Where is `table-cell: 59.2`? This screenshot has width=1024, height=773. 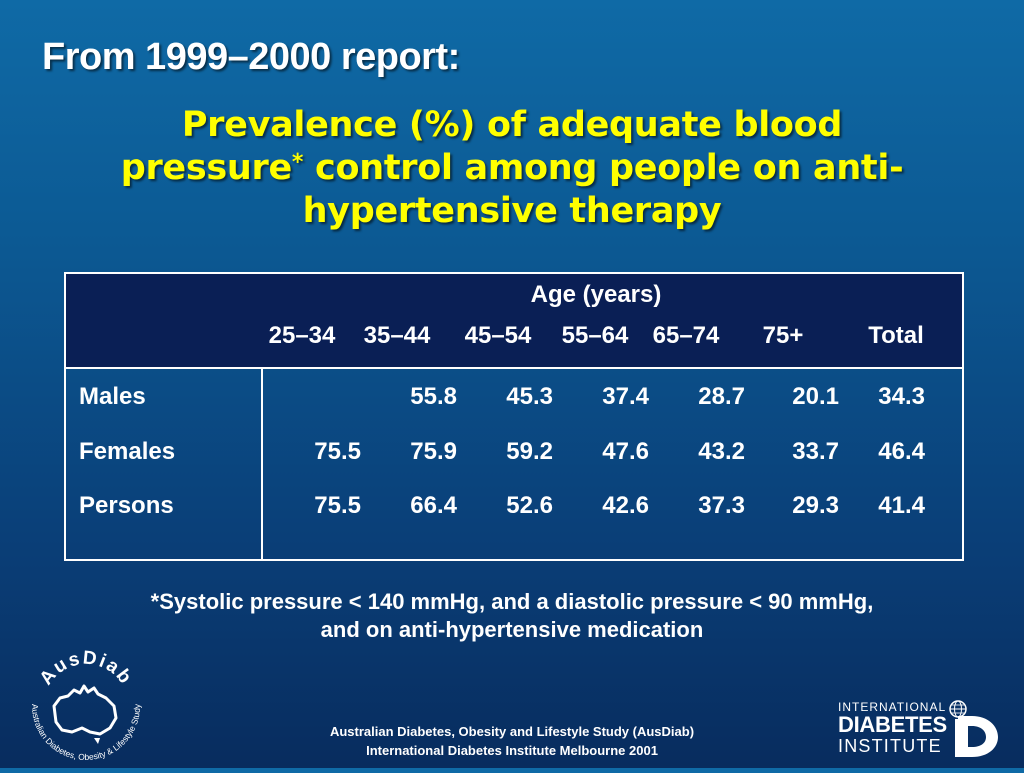
table-cell: 59.2 is located at coordinates (529, 451).